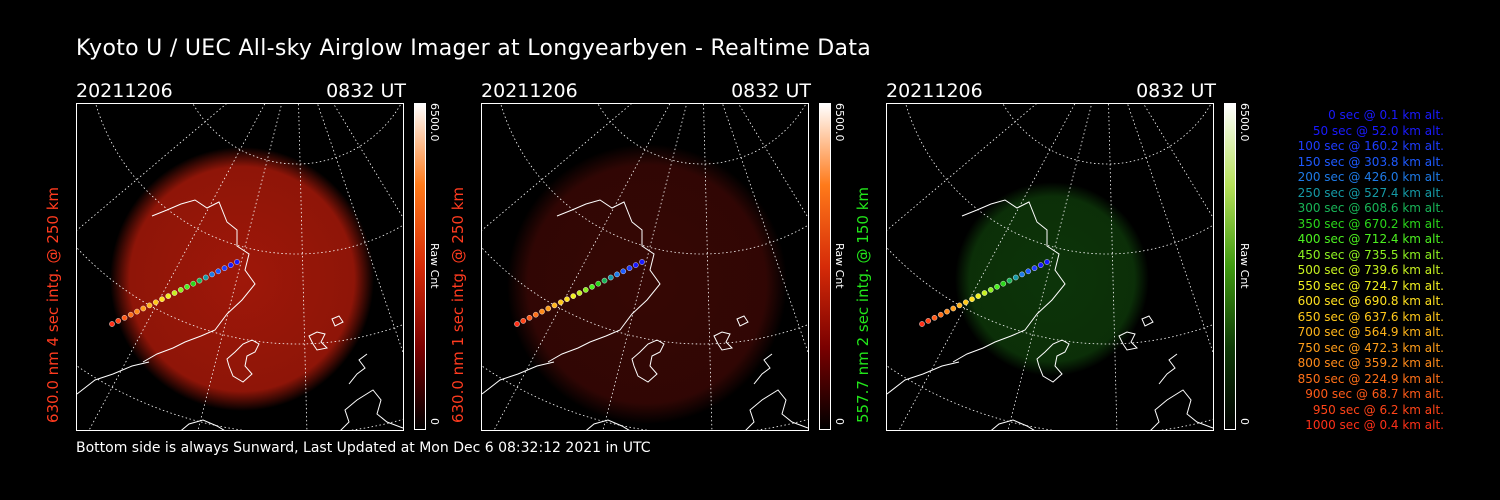  Describe the element at coordinates (1321, 239) in the screenshot. I see `legend-time: 400 sec` at that location.